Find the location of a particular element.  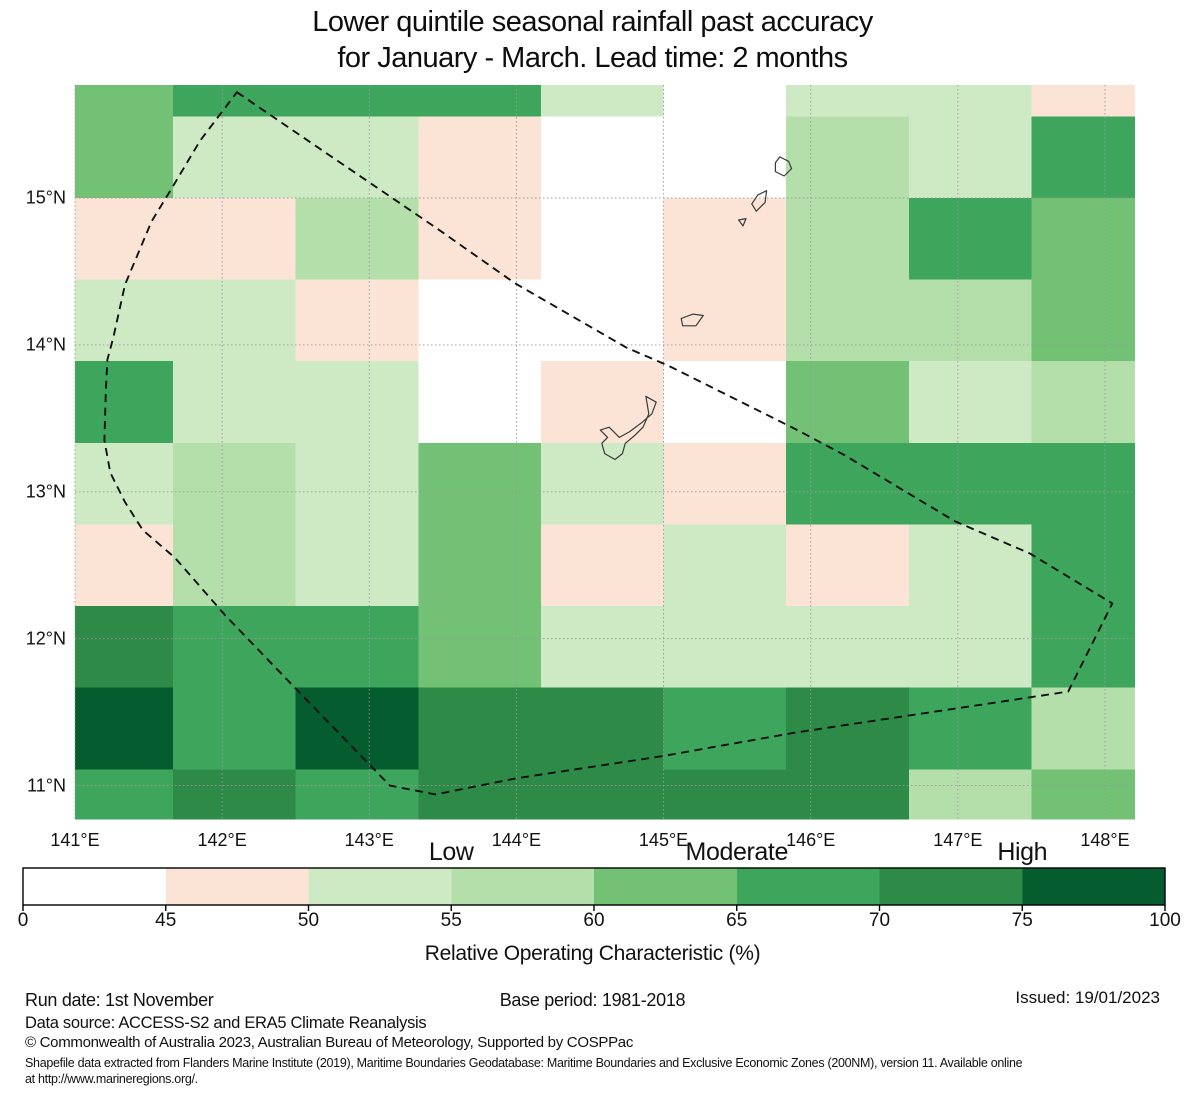

island-outline-aguijan is located at coordinates (742, 222).